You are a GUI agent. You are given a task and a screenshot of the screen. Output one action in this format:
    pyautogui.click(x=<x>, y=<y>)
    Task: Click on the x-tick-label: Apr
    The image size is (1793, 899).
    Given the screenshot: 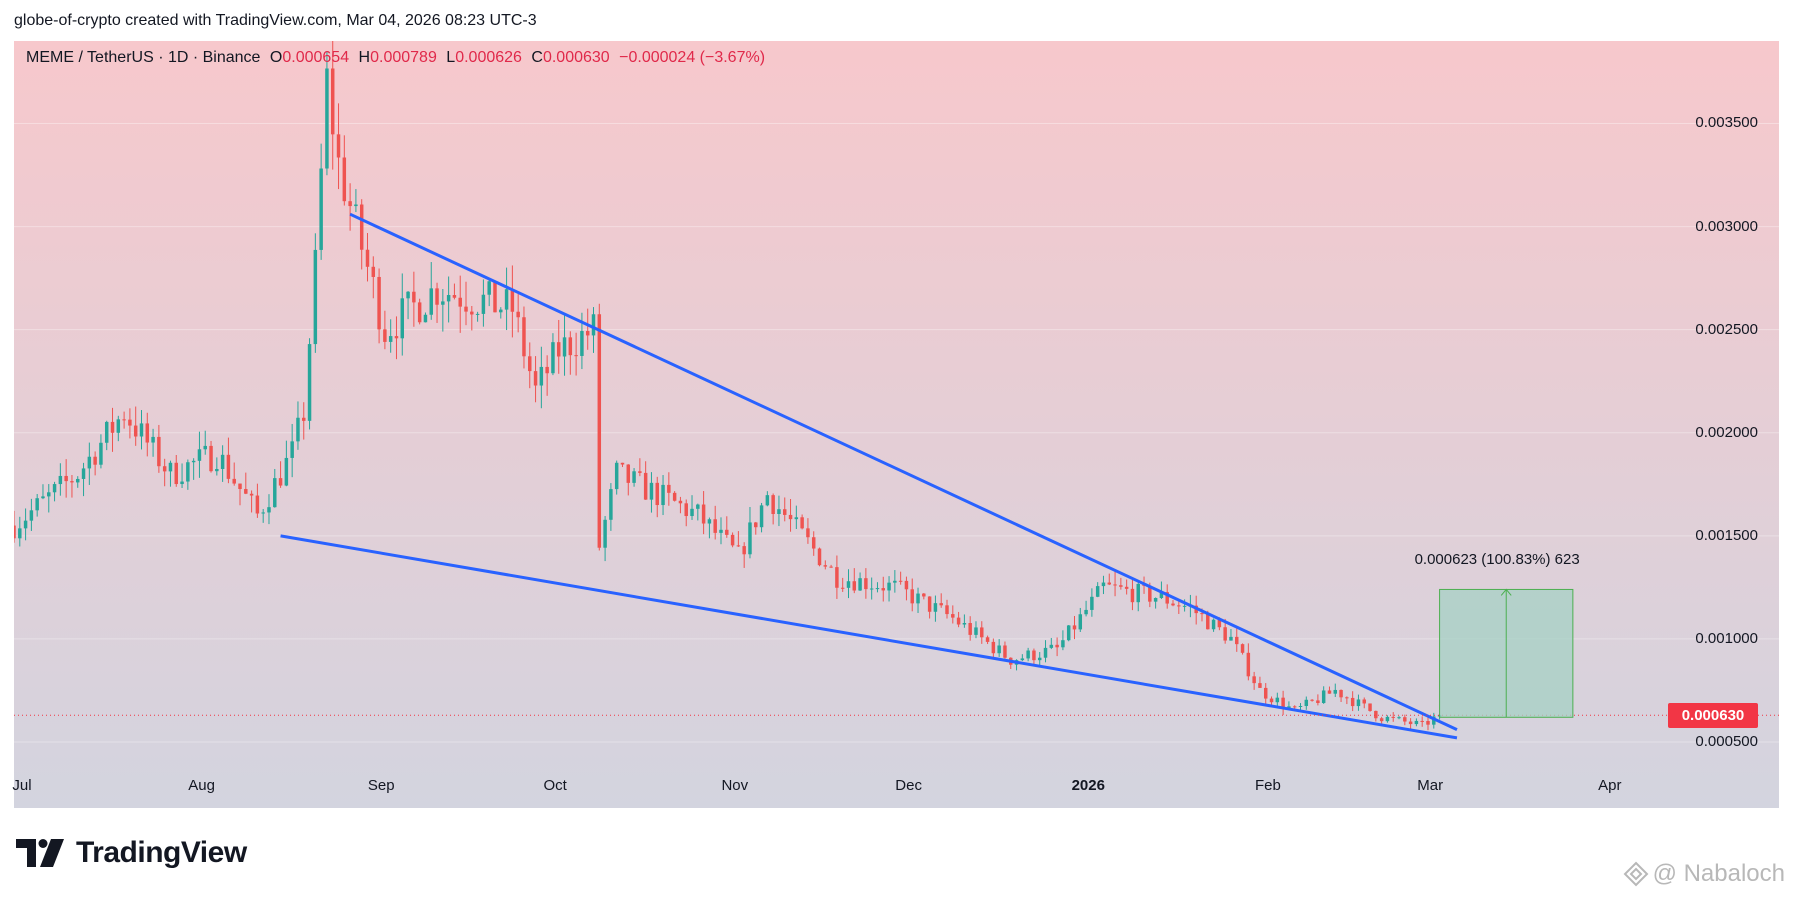 What is the action you would take?
    pyautogui.click(x=1610, y=785)
    